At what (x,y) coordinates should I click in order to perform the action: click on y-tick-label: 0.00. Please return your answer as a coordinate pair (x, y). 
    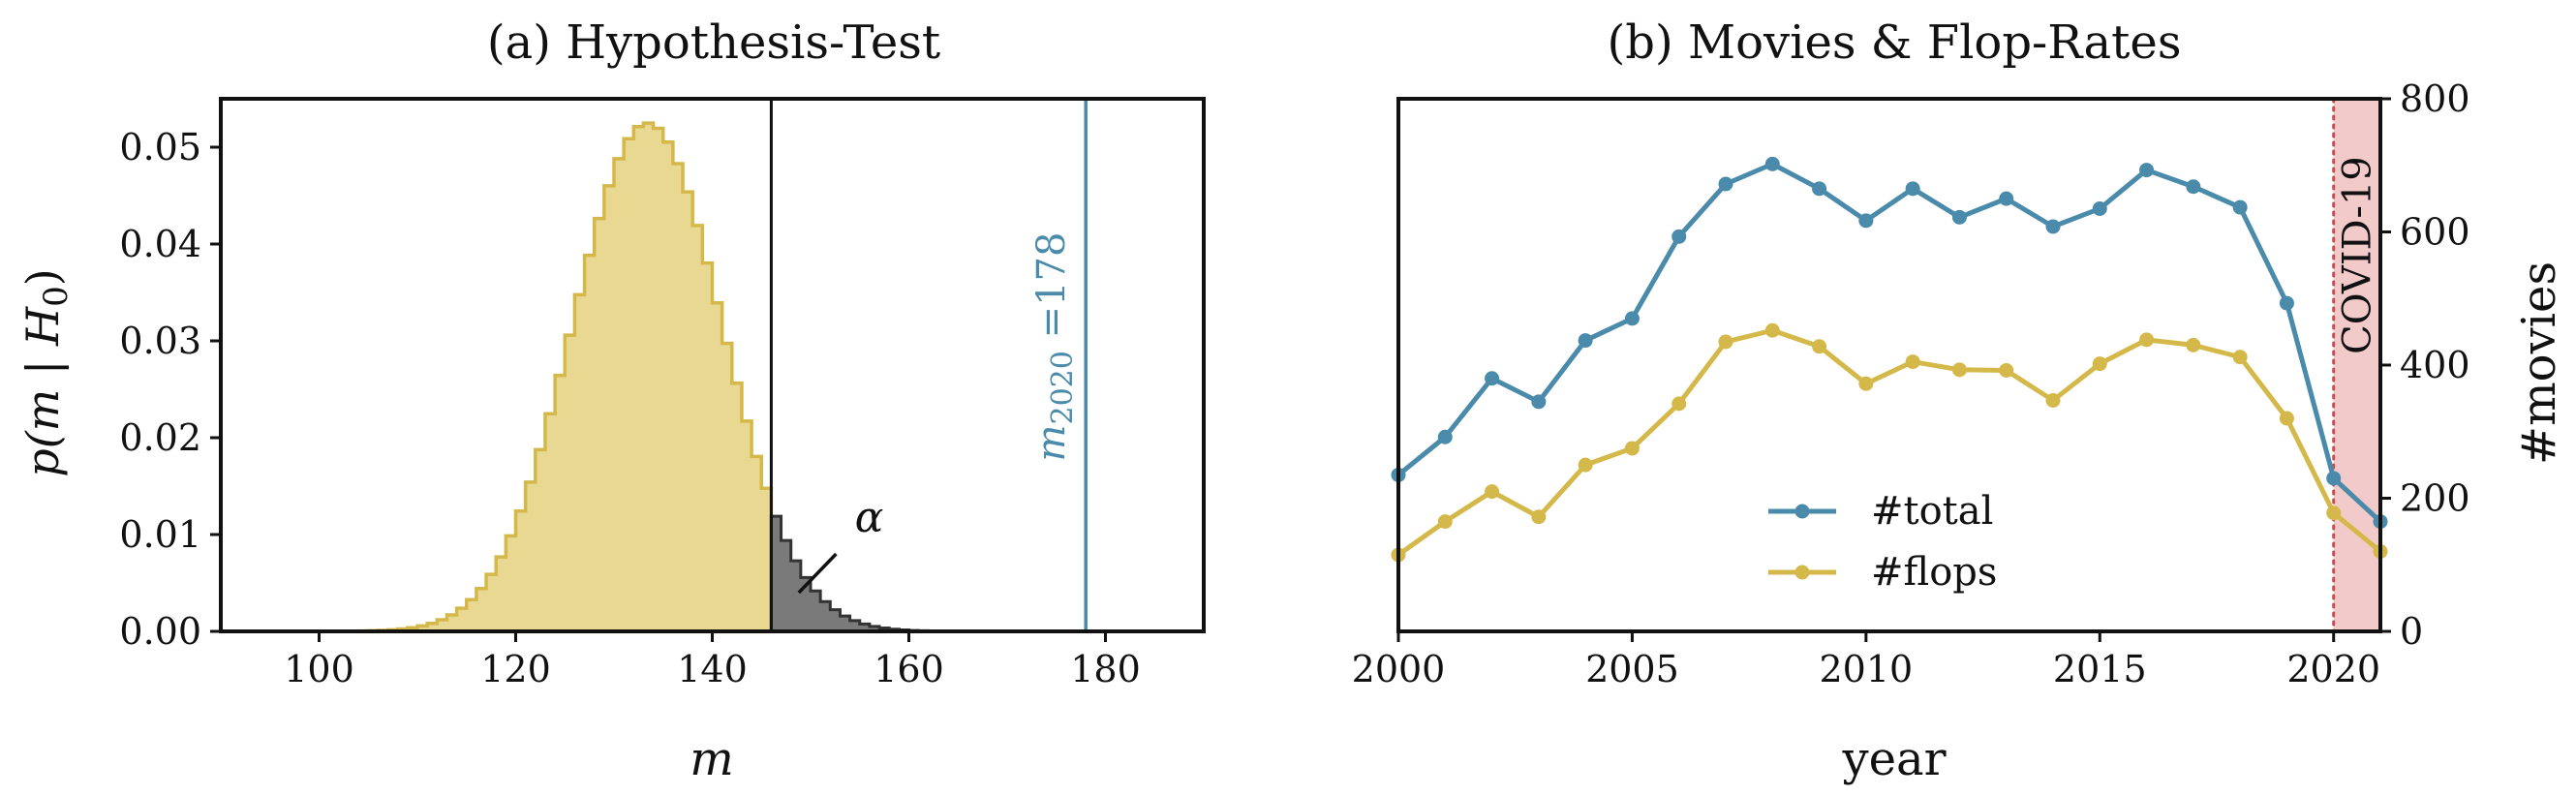
    Looking at the image, I should click on (160, 632).